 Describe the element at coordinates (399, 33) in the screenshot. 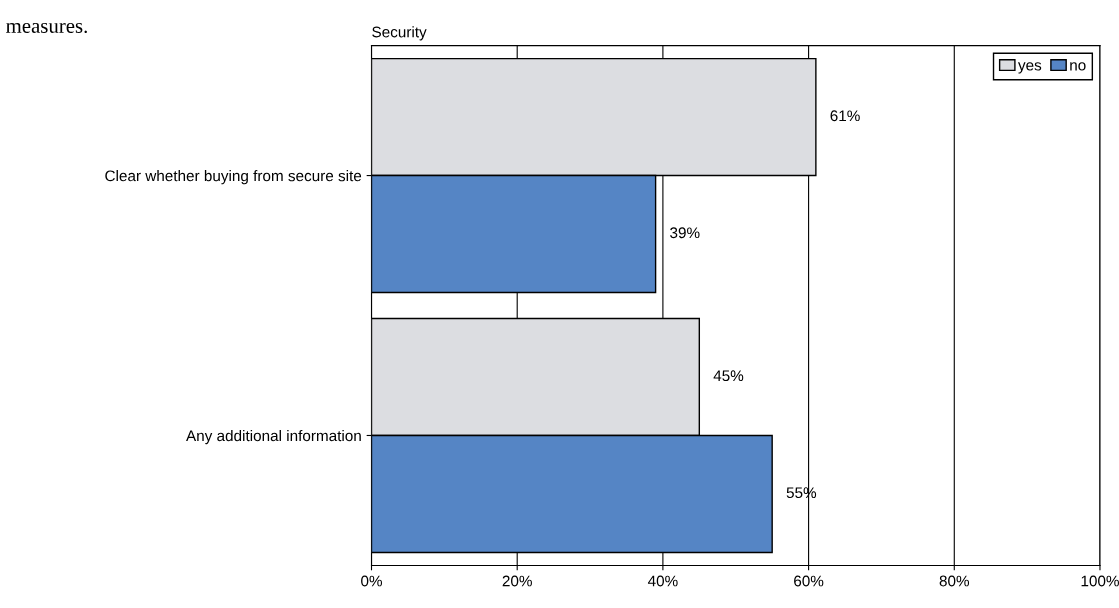

I see `chart-title: Security` at that location.